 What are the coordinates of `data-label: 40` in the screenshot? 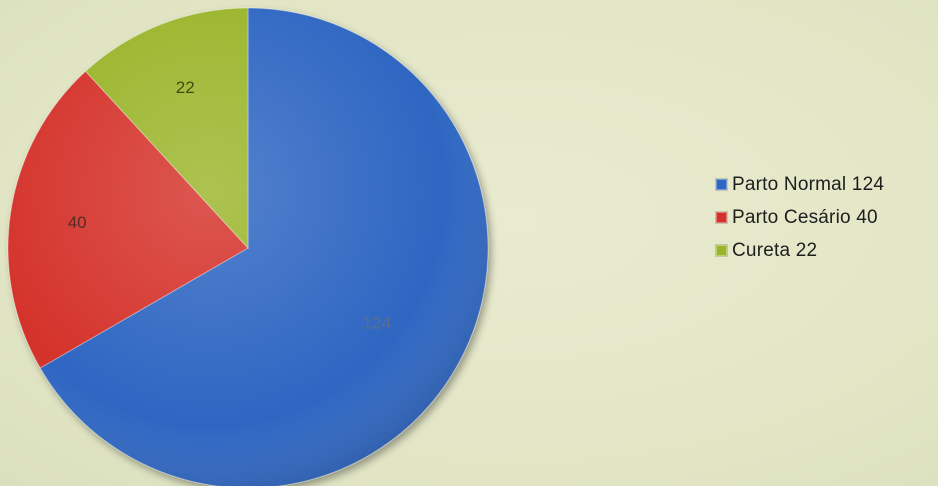 It's located at (77, 222).